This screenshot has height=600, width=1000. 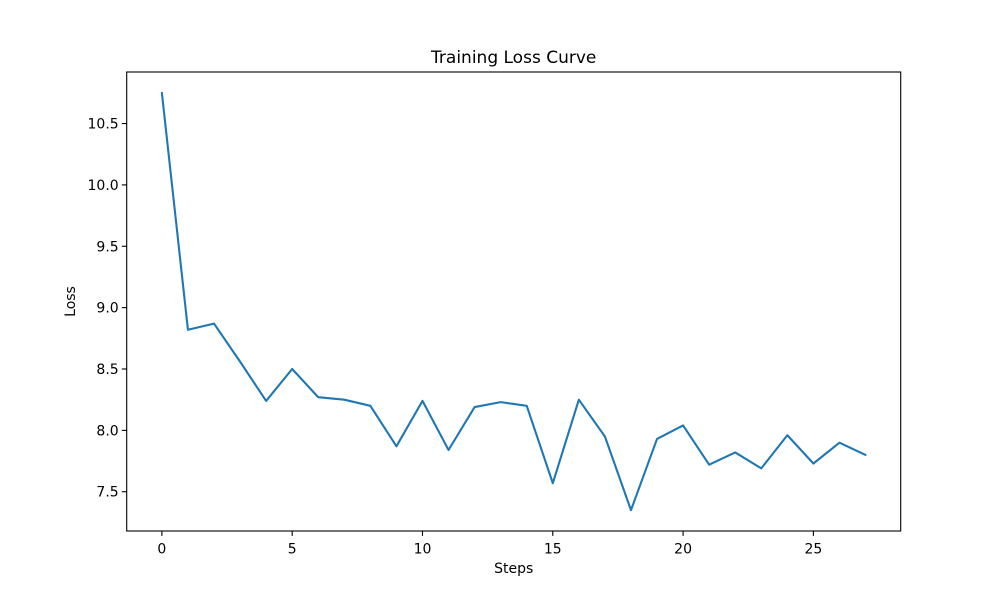 I want to click on x-axis-ticks: 0 5 10 15 20 25, so click(x=489, y=544).